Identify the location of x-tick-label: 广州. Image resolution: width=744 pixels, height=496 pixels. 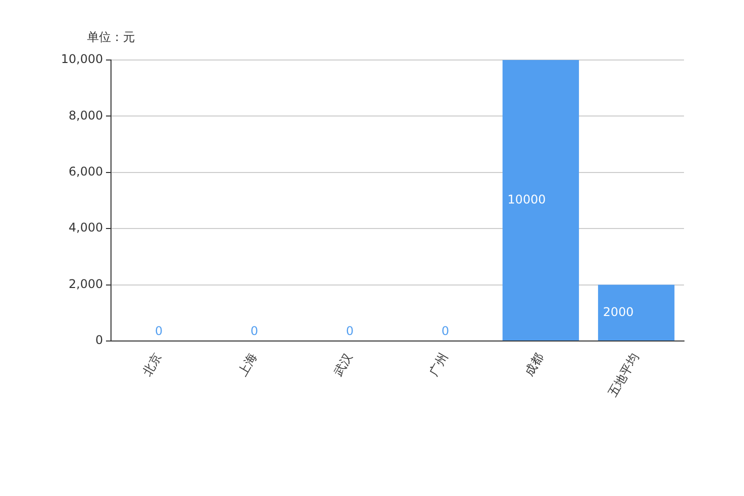
(438, 364).